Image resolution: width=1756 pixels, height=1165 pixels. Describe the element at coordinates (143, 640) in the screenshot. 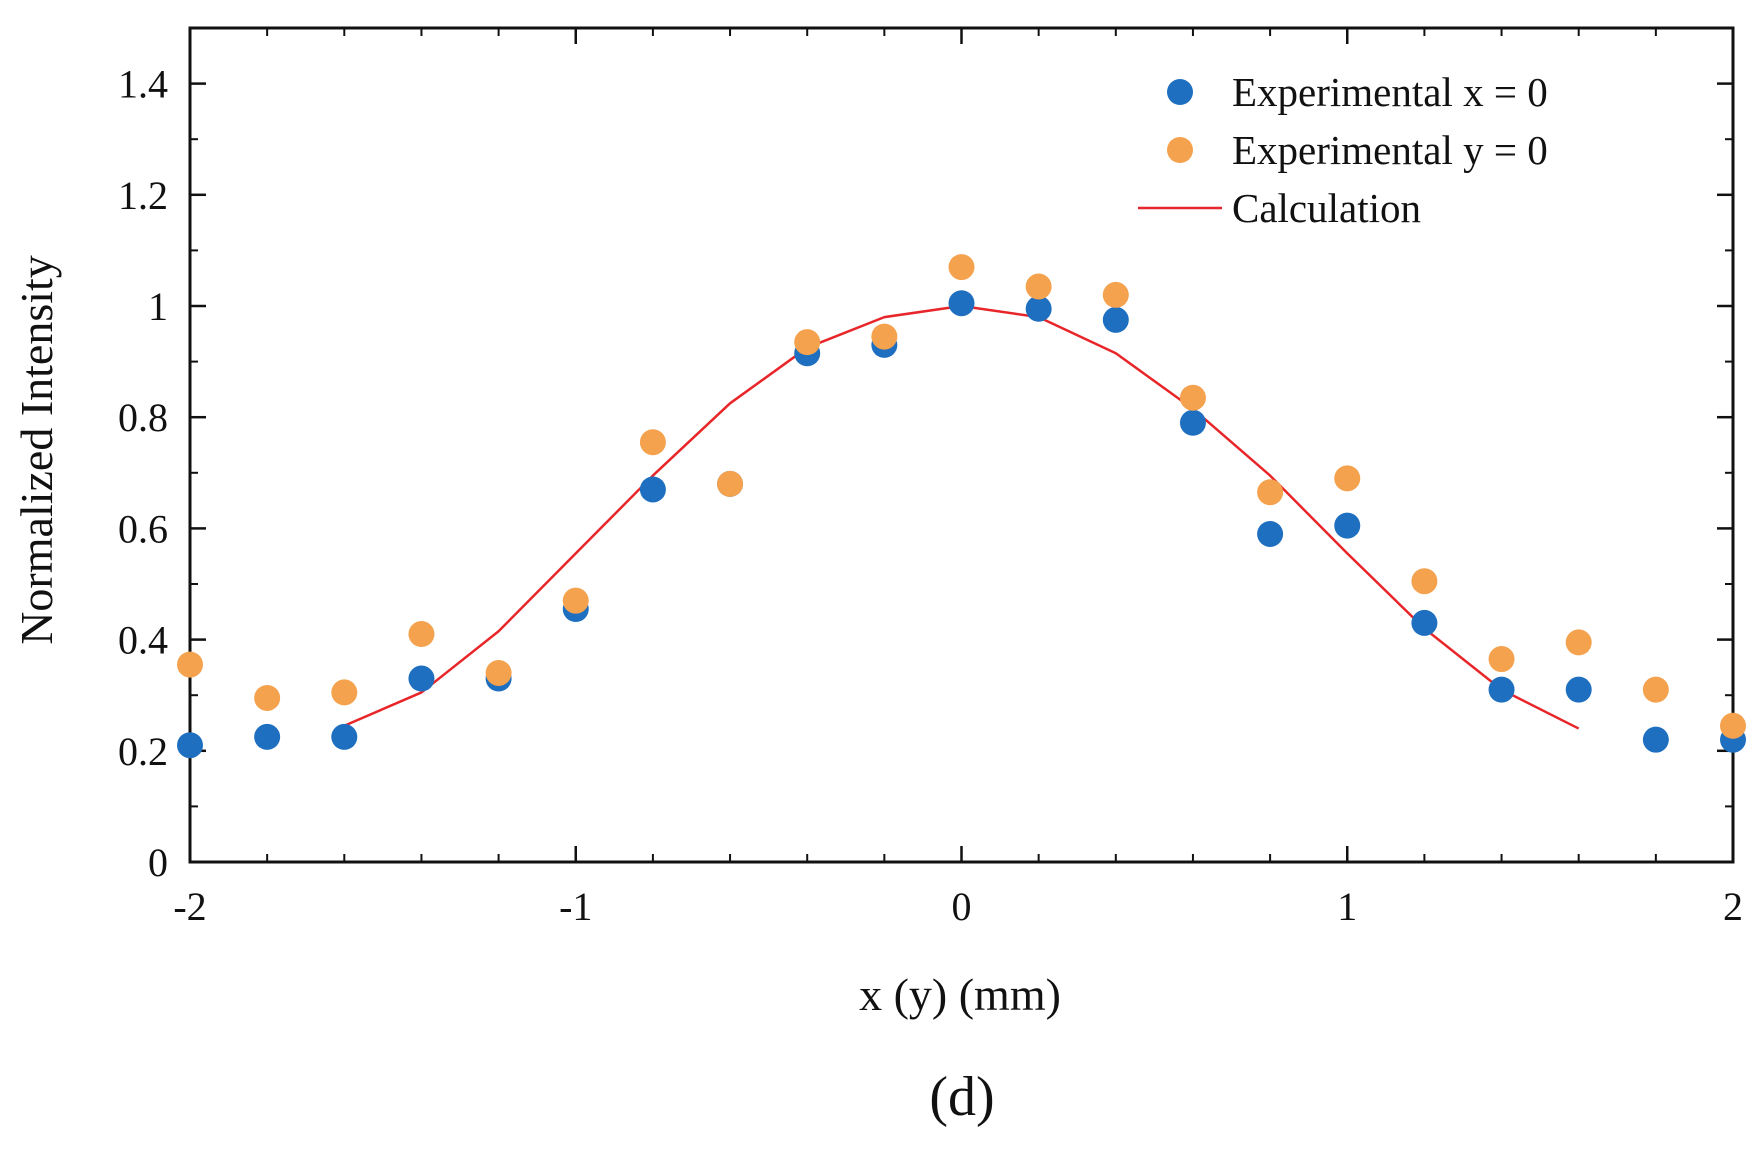

I see `y-tick-label: 0.4` at that location.